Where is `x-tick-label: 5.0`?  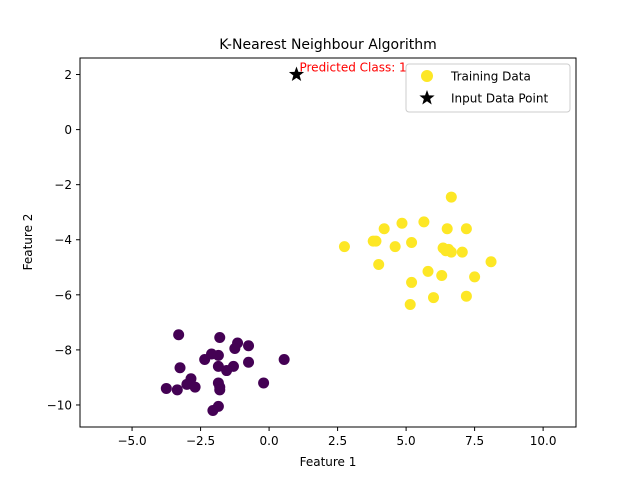 x-tick-label: 5.0 is located at coordinates (406, 441).